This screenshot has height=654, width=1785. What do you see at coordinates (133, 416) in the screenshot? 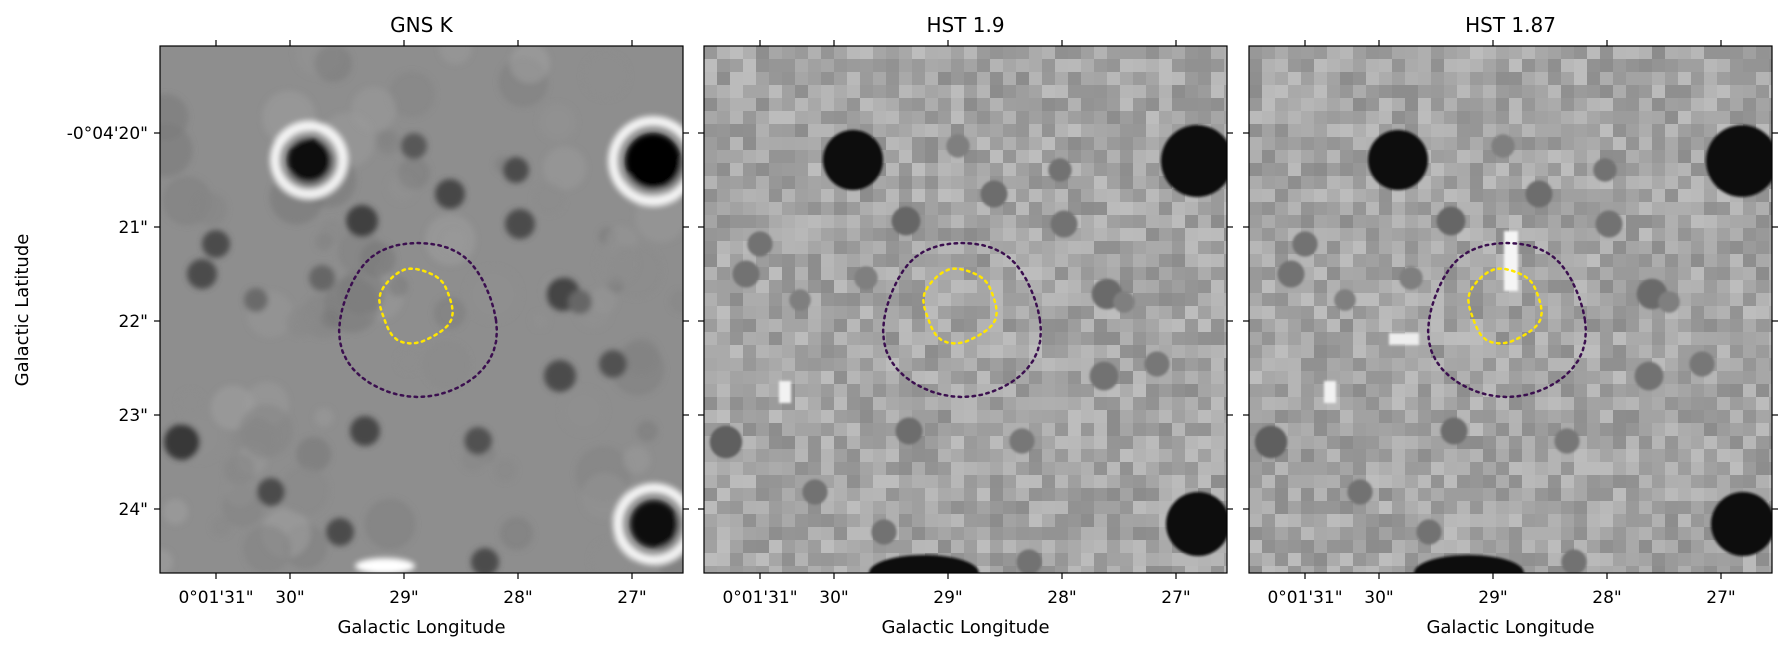
I see `y-tick-label: 23"` at bounding box center [133, 416].